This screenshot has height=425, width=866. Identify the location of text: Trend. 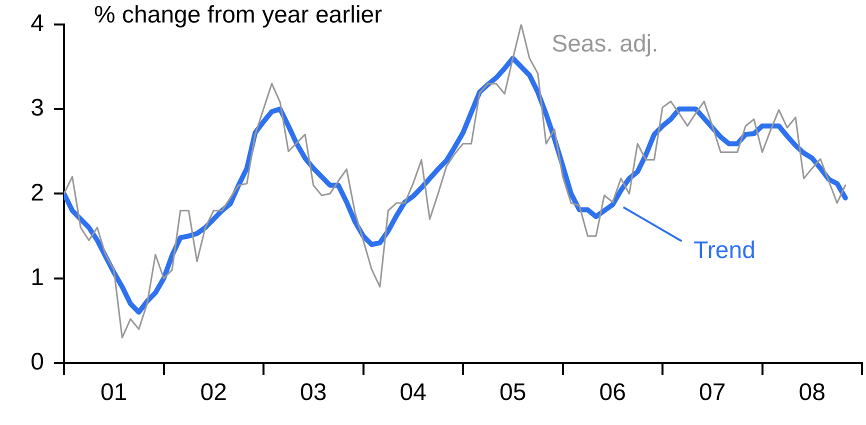
(725, 250).